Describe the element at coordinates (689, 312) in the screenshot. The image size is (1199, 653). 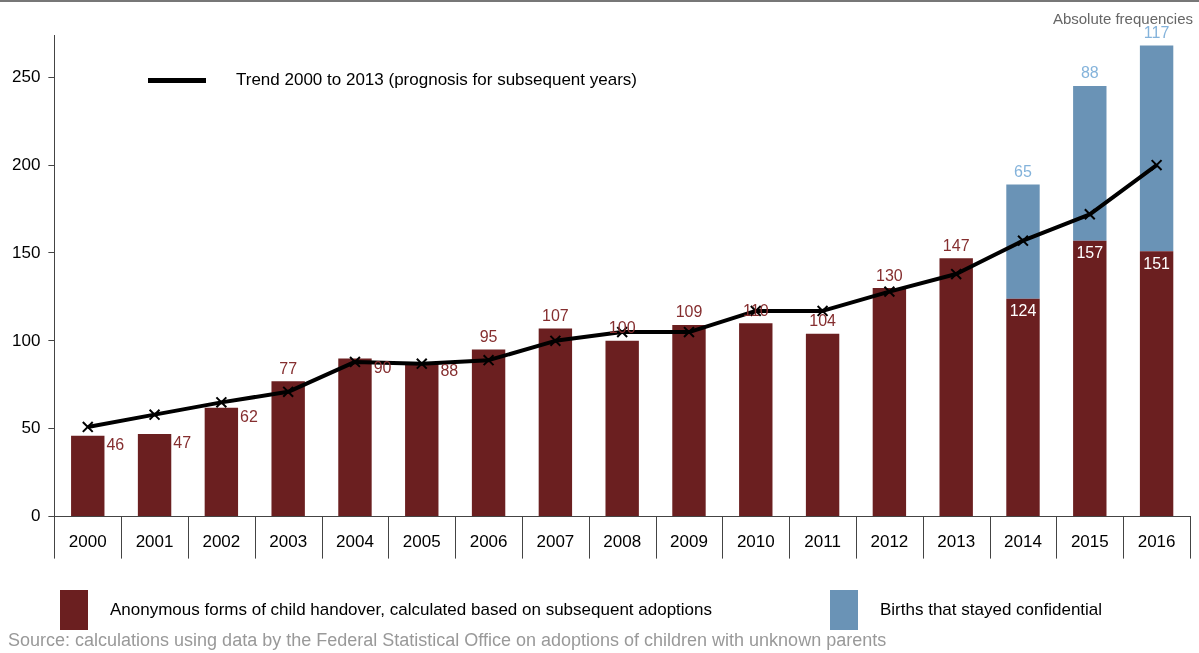
I see `data-label: 109` at that location.